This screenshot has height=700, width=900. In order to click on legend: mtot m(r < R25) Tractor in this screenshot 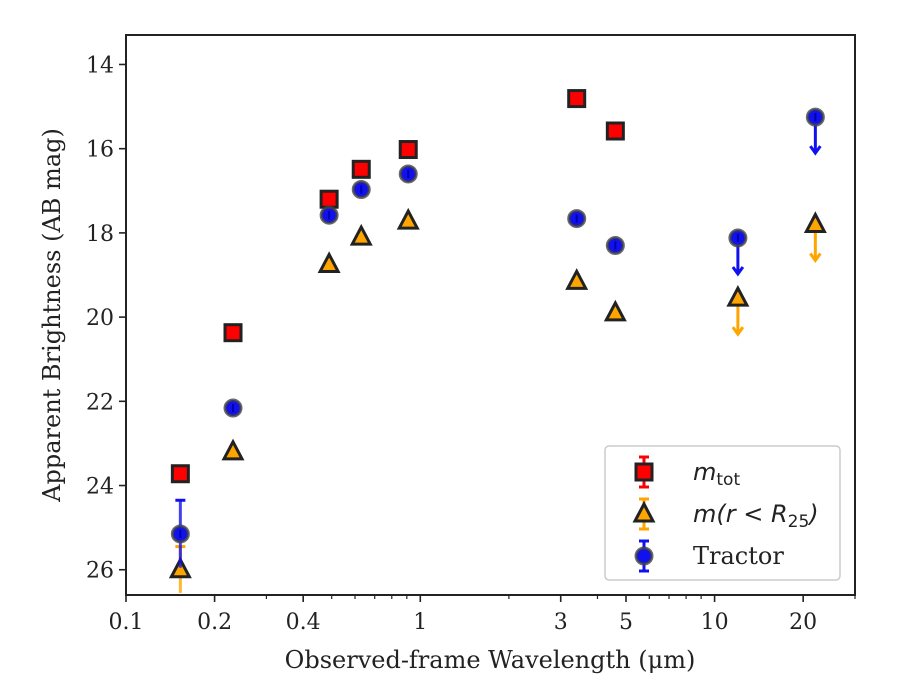, I will do `click(722, 513)`.